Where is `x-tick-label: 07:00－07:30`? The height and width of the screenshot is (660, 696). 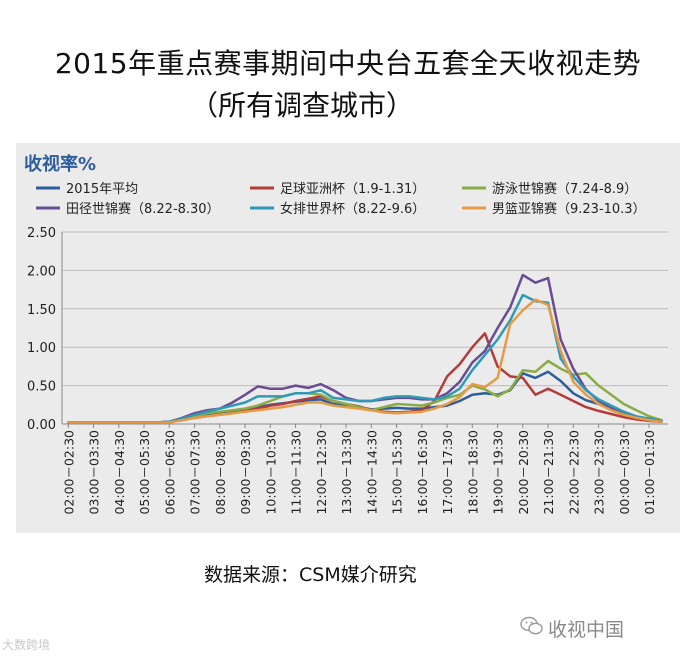
x-tick-label: 07:00－07:30 is located at coordinates (195, 472).